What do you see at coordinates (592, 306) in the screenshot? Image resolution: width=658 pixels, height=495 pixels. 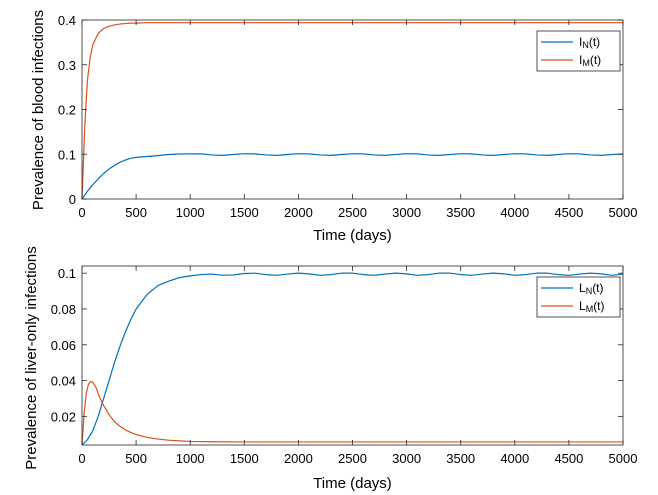 I see `legend-label-lm: LM(t)` at bounding box center [592, 306].